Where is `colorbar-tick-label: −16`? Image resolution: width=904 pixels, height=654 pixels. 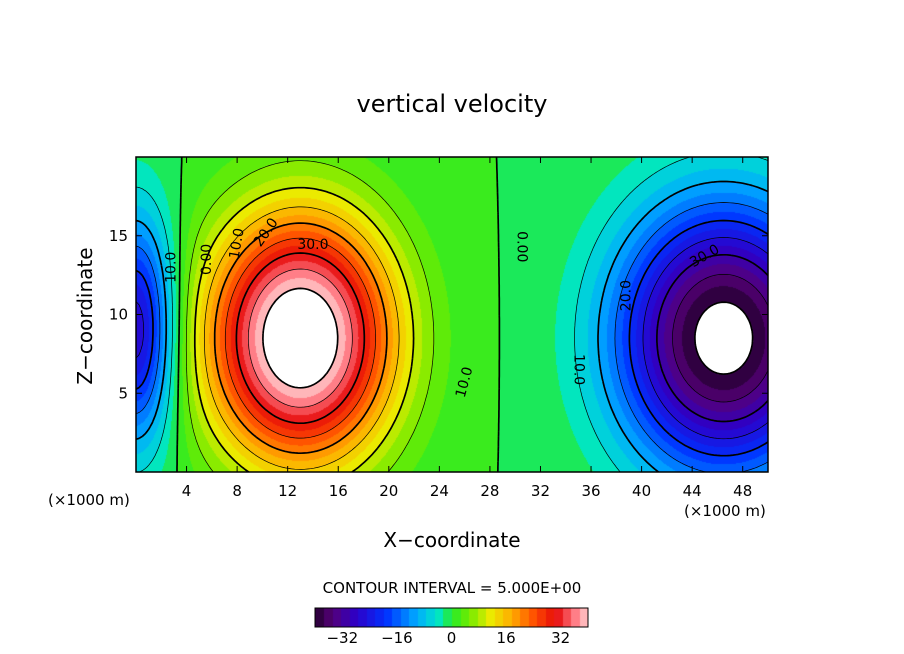
colorbar-tick-label: −16 is located at coordinates (397, 638).